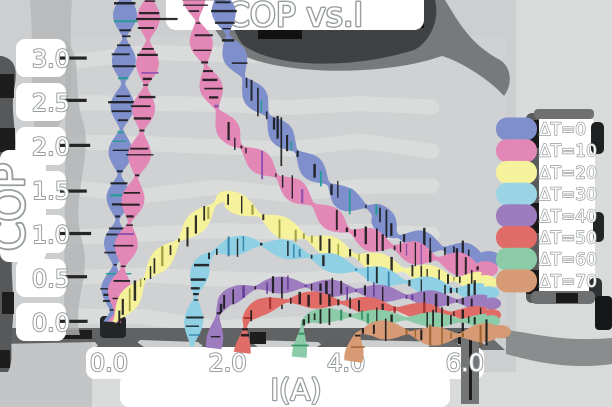 This screenshot has height=407, width=612. What do you see at coordinates (51, 279) in the screenshot?
I see `y-tick-label: 0.5` at bounding box center [51, 279].